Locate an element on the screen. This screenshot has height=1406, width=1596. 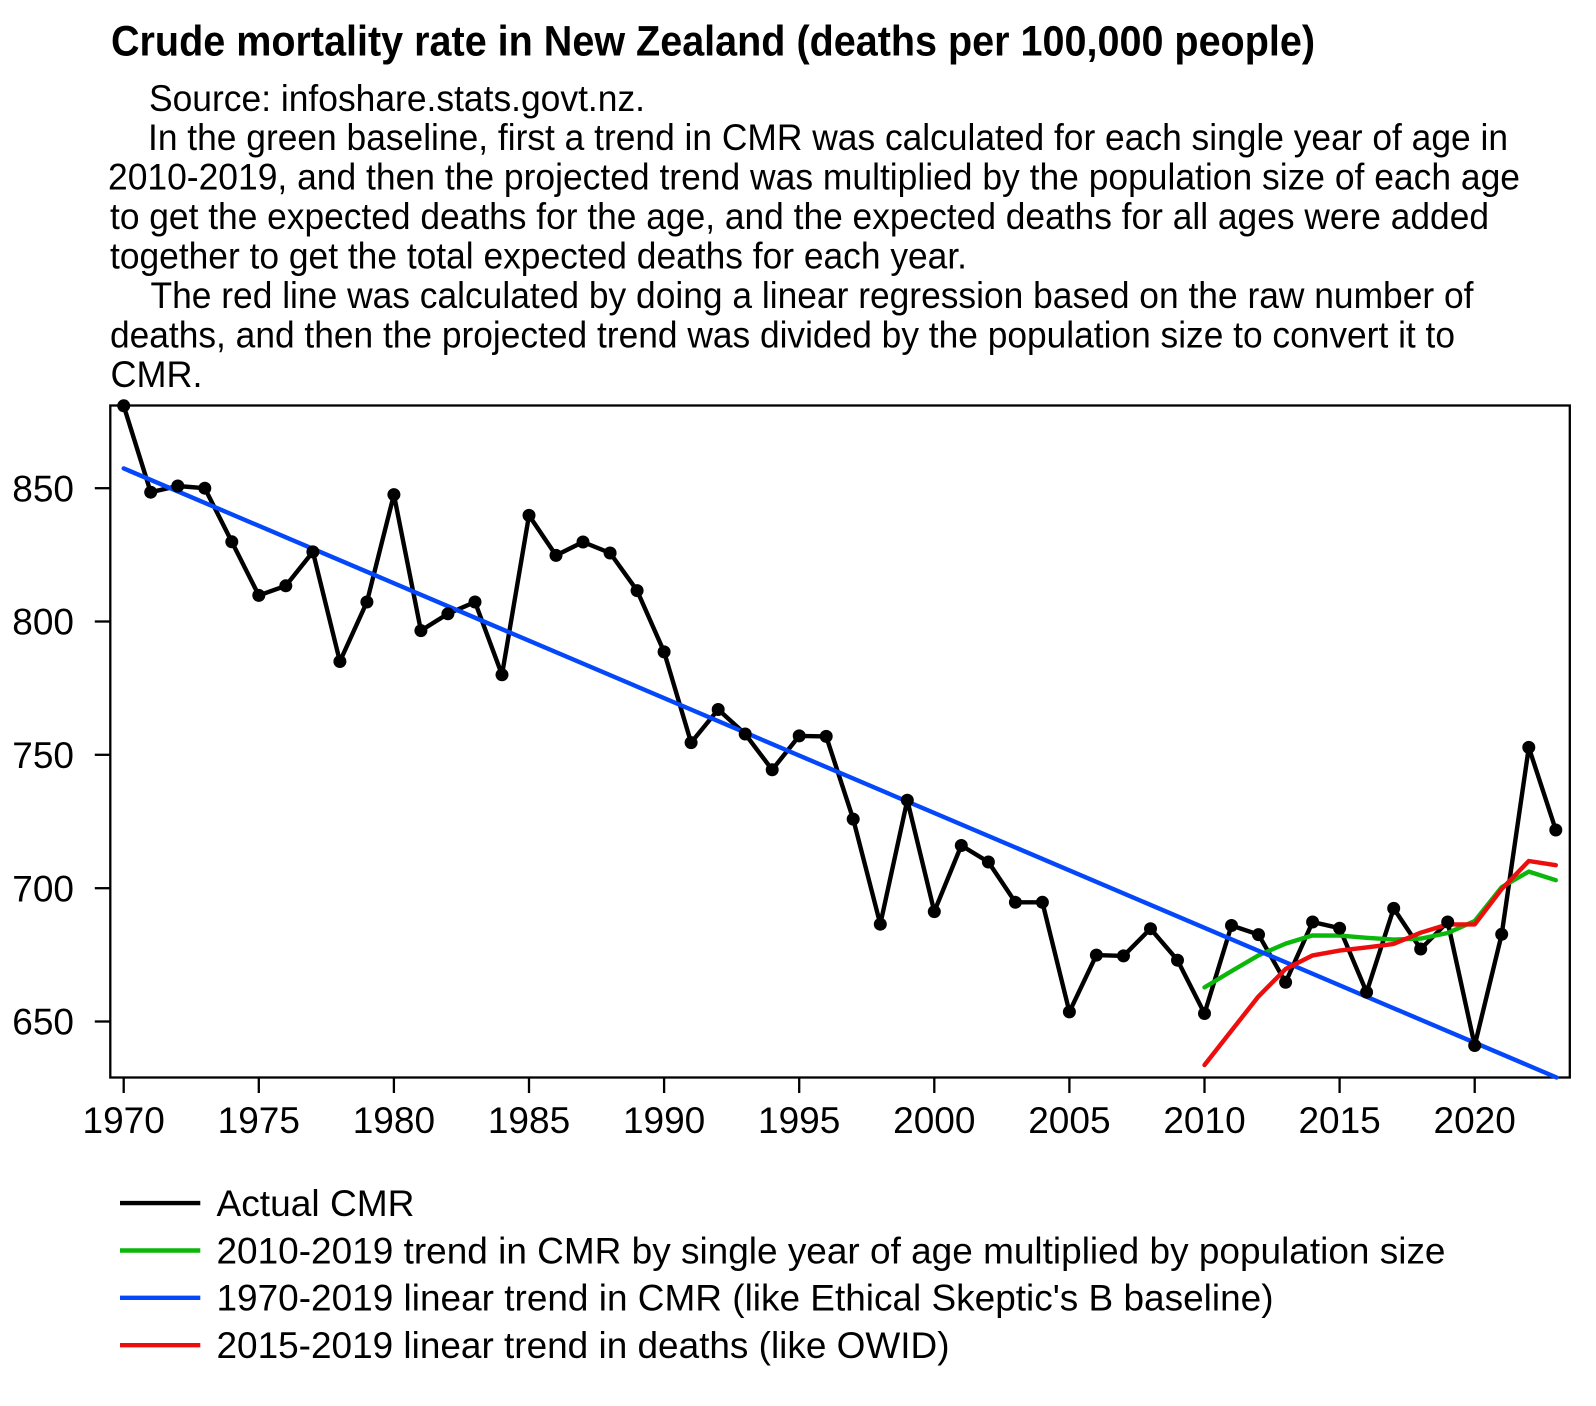
svg-text: 800 is located at coordinates (43, 622).